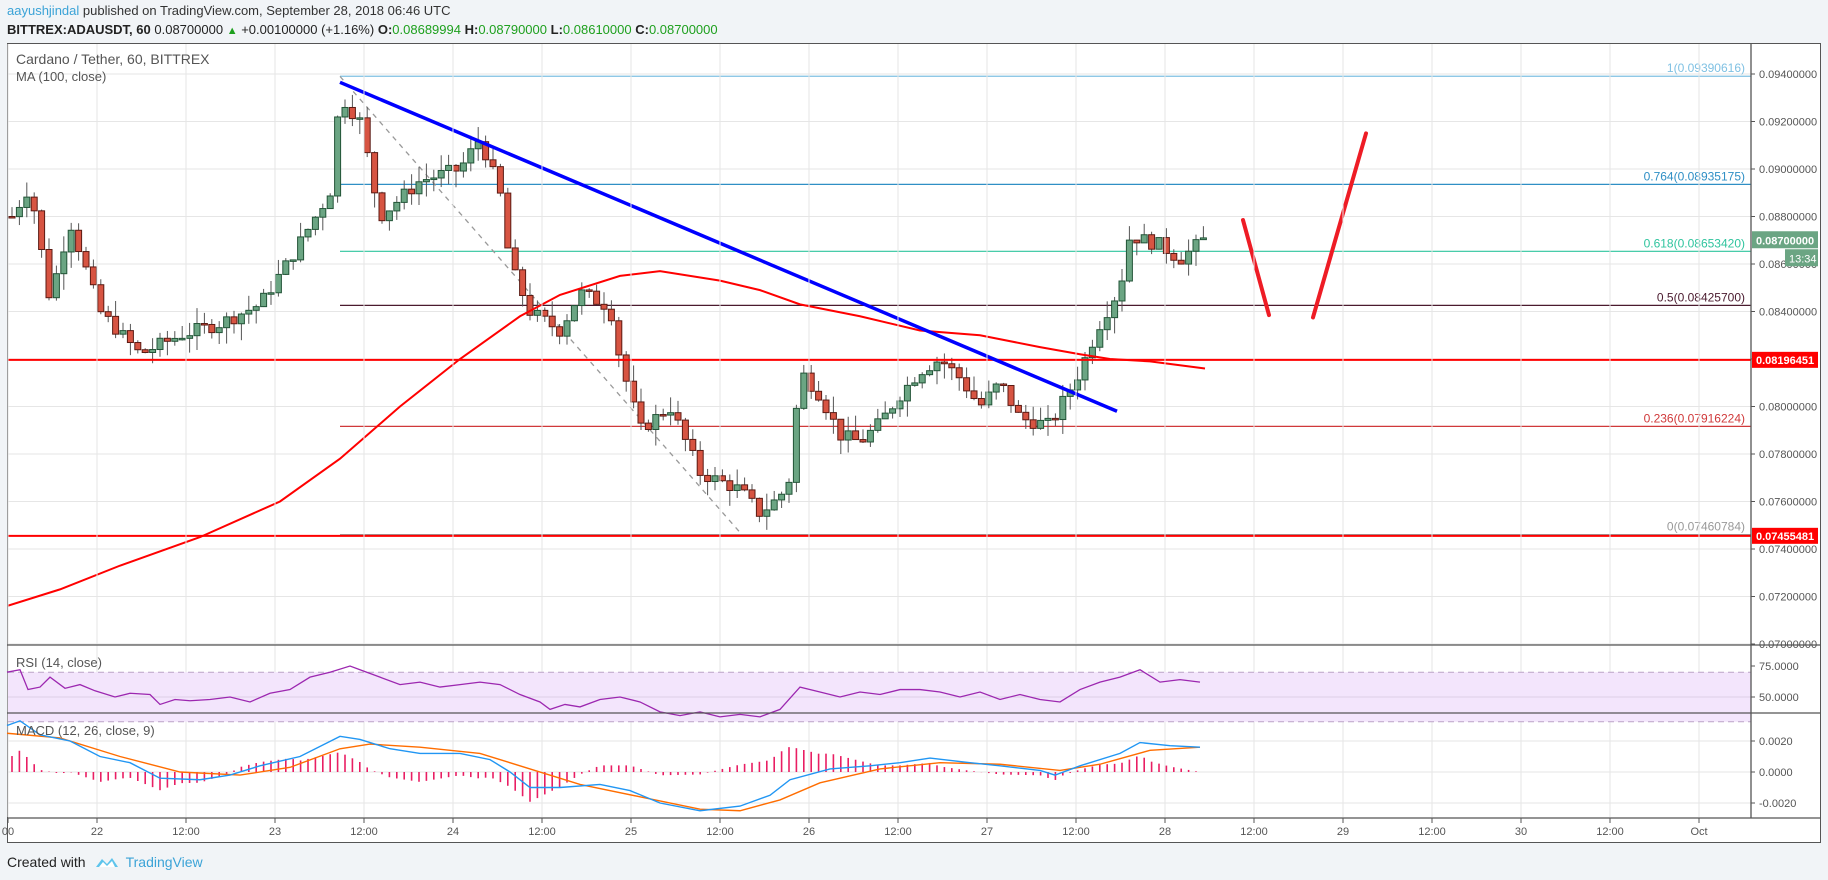 This screenshot has height=880, width=1828. Describe the element at coordinates (1698, 832) in the screenshot. I see `time-tick: Oct` at that location.